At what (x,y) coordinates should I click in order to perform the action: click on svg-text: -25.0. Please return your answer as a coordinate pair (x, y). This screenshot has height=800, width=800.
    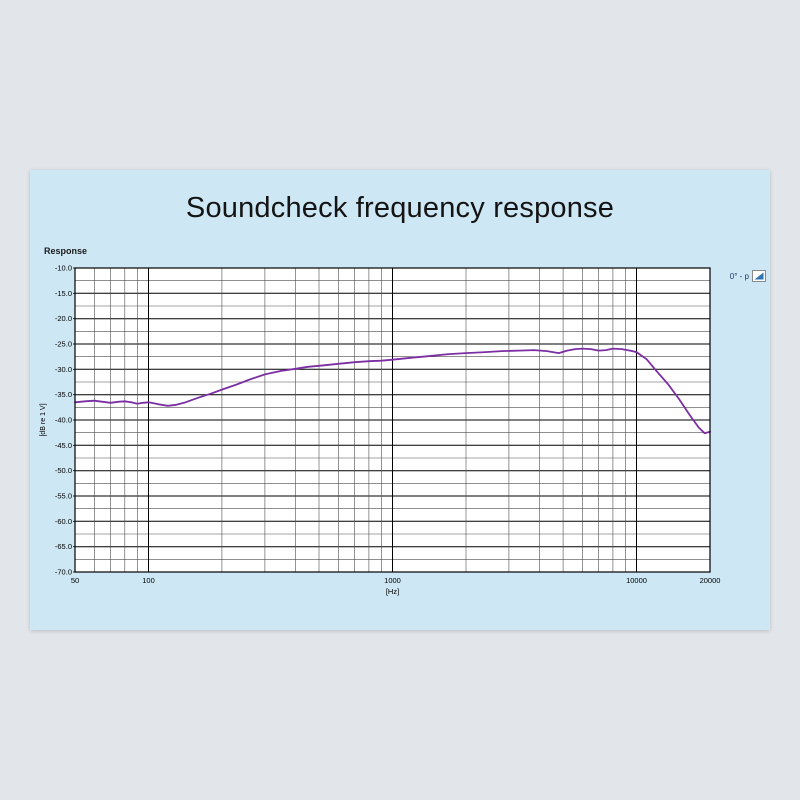
    Looking at the image, I should click on (63, 344).